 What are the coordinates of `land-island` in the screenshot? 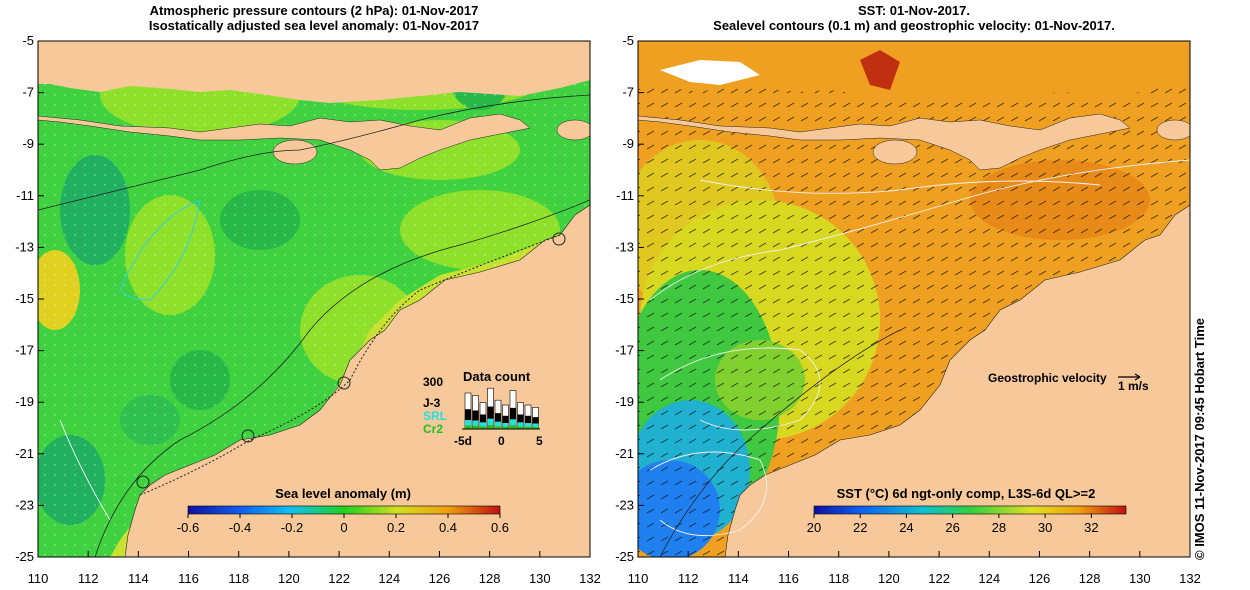 It's located at (1173, 130).